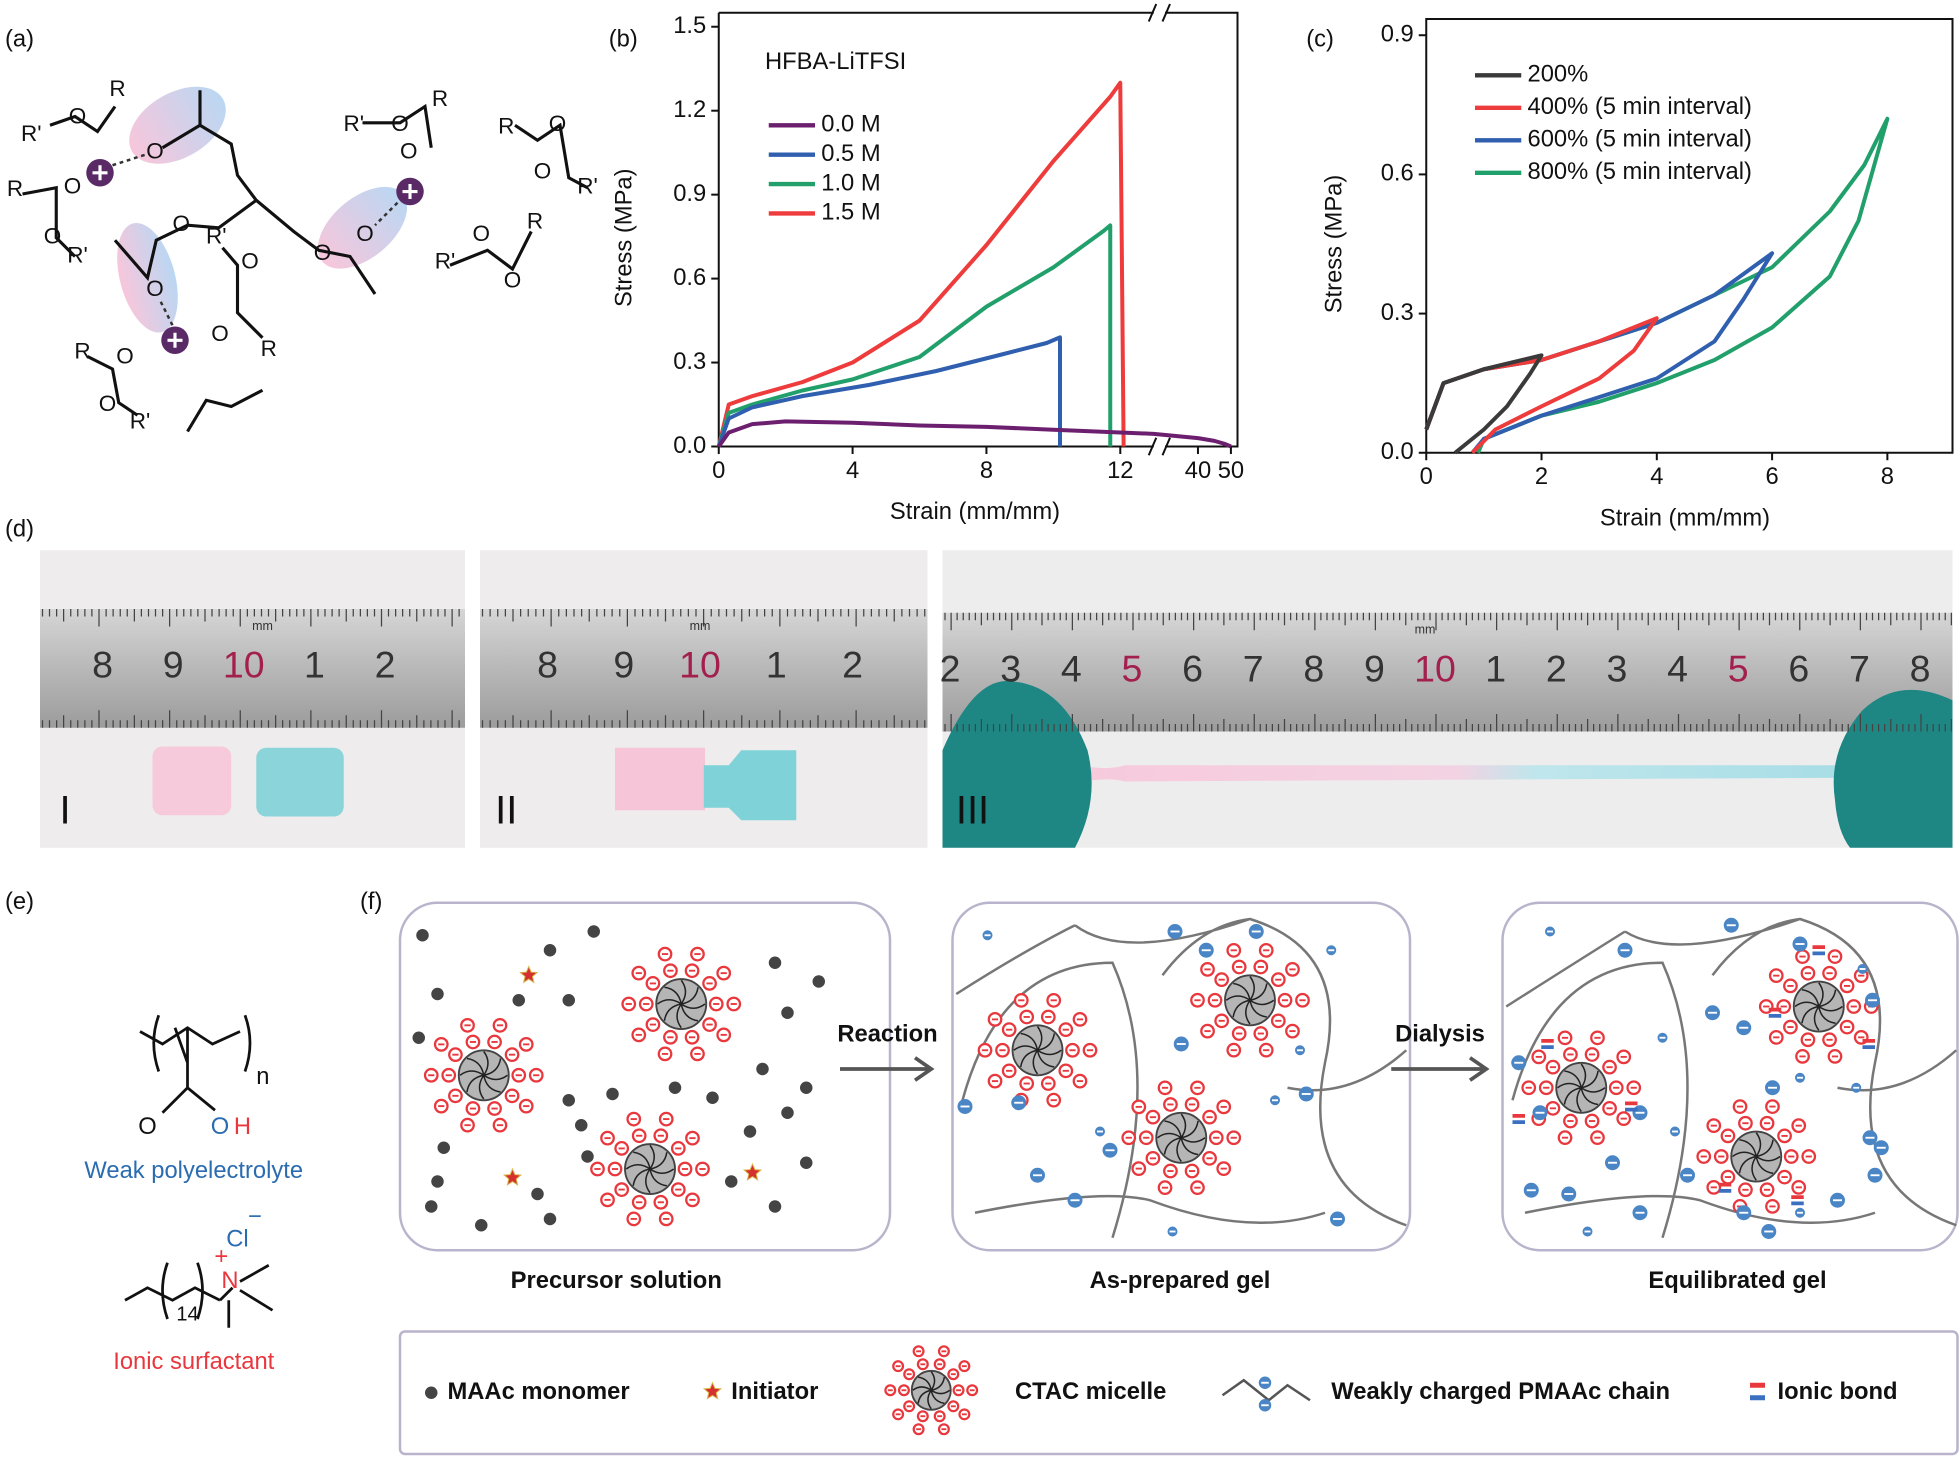 The height and width of the screenshot is (1463, 1960). Describe the element at coordinates (1159, 446) in the screenshot. I see `axis-break` at that location.